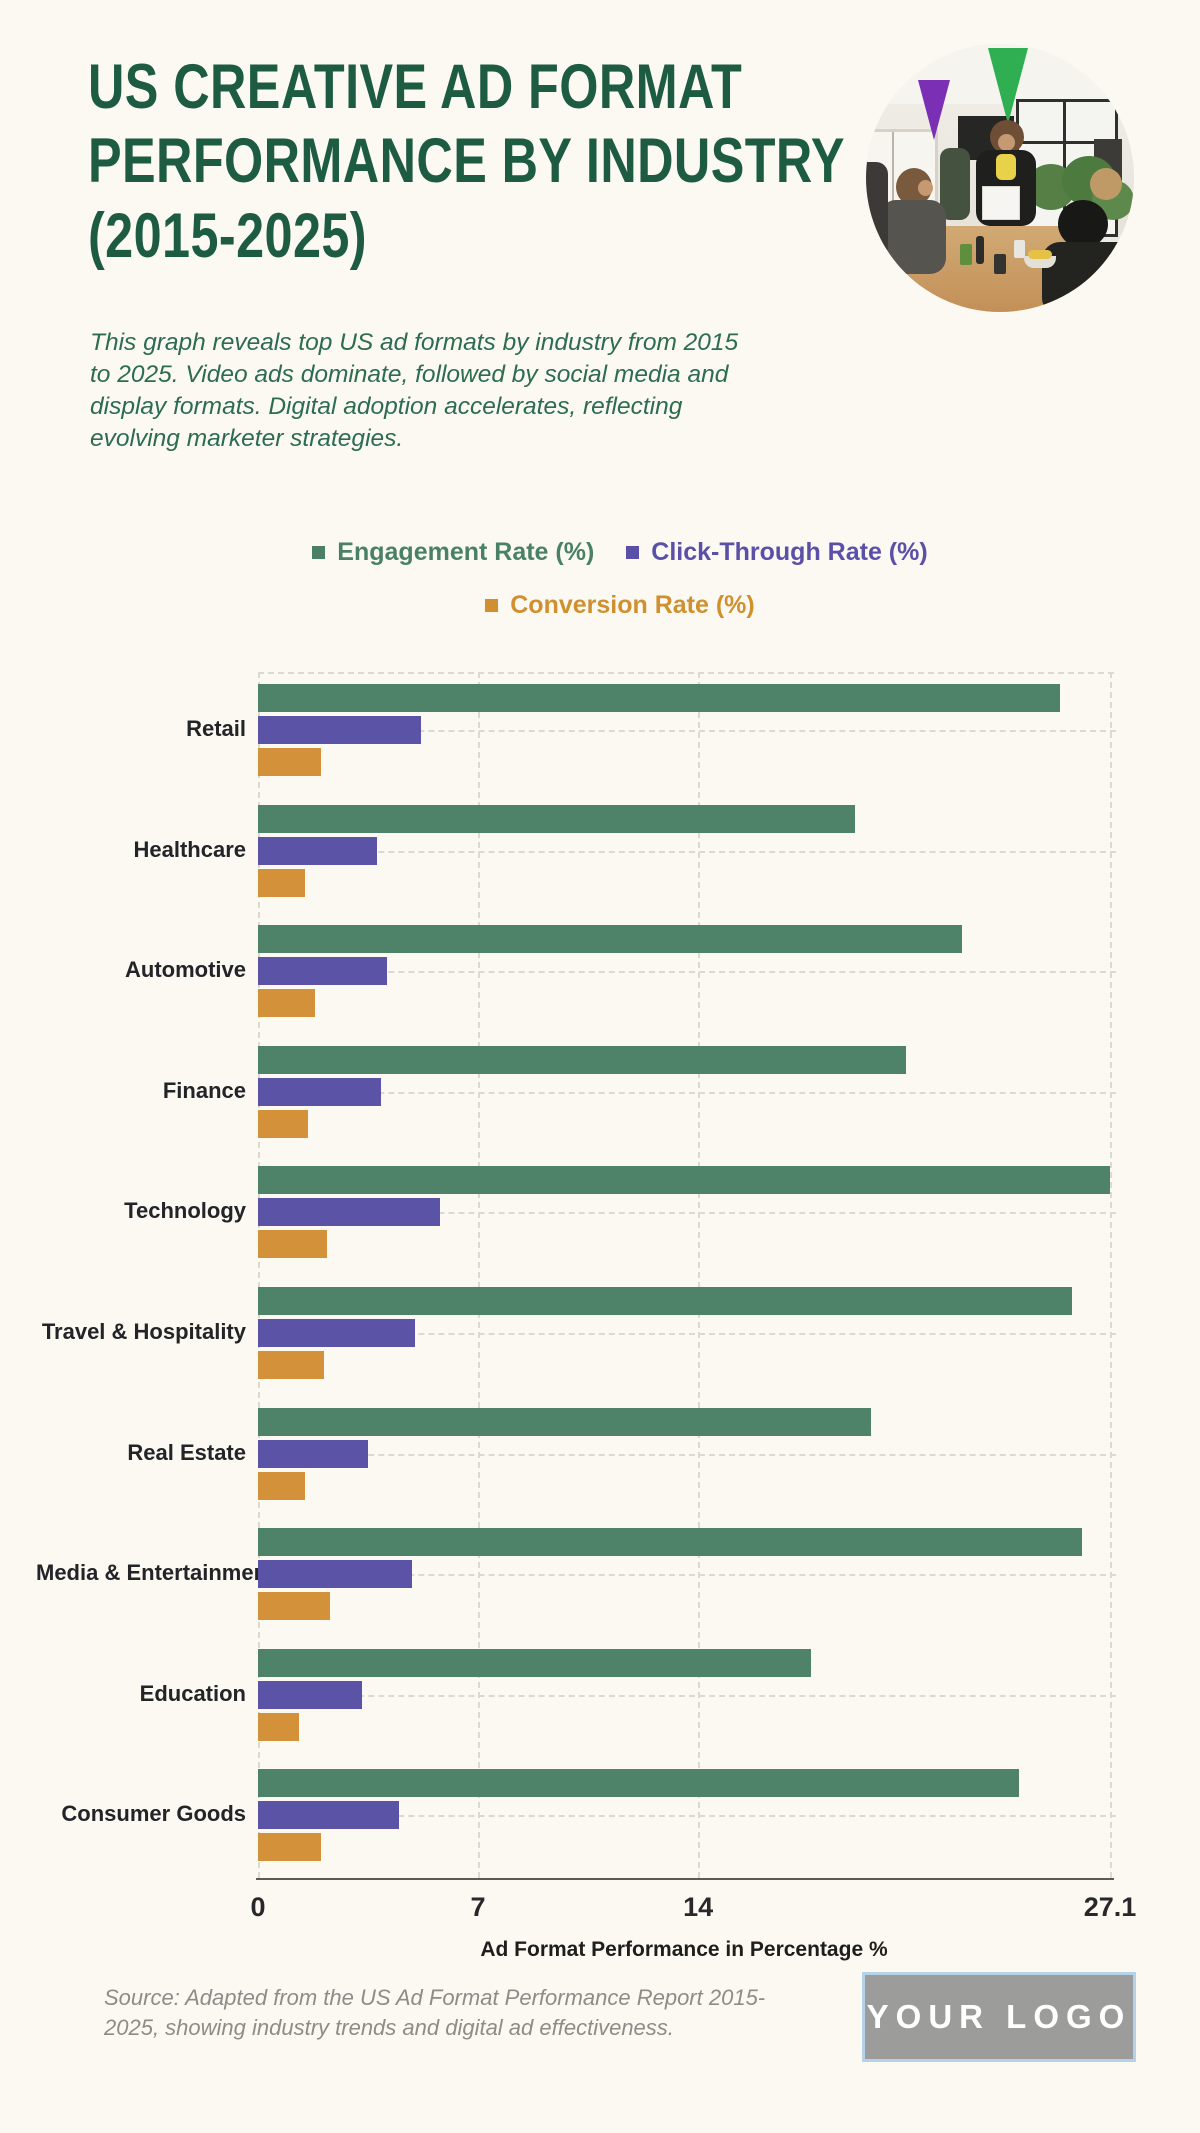 This screenshot has height=2133, width=1200. Describe the element at coordinates (893, 195) in the screenshot. I see `photo-left-window-bar` at that location.